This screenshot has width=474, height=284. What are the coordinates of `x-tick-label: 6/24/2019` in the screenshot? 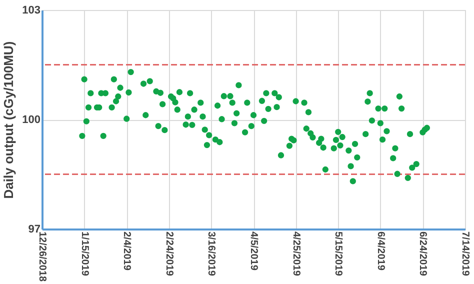 It's located at (422, 254).